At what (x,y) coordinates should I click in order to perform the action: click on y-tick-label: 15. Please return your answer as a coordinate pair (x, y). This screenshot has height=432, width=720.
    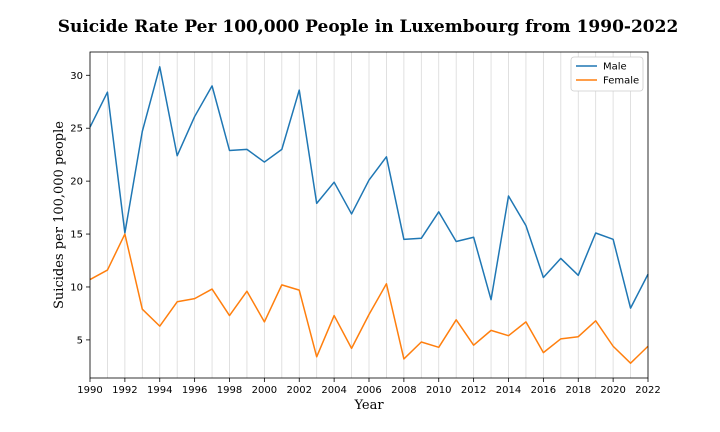
    Looking at the image, I should click on (76, 235).